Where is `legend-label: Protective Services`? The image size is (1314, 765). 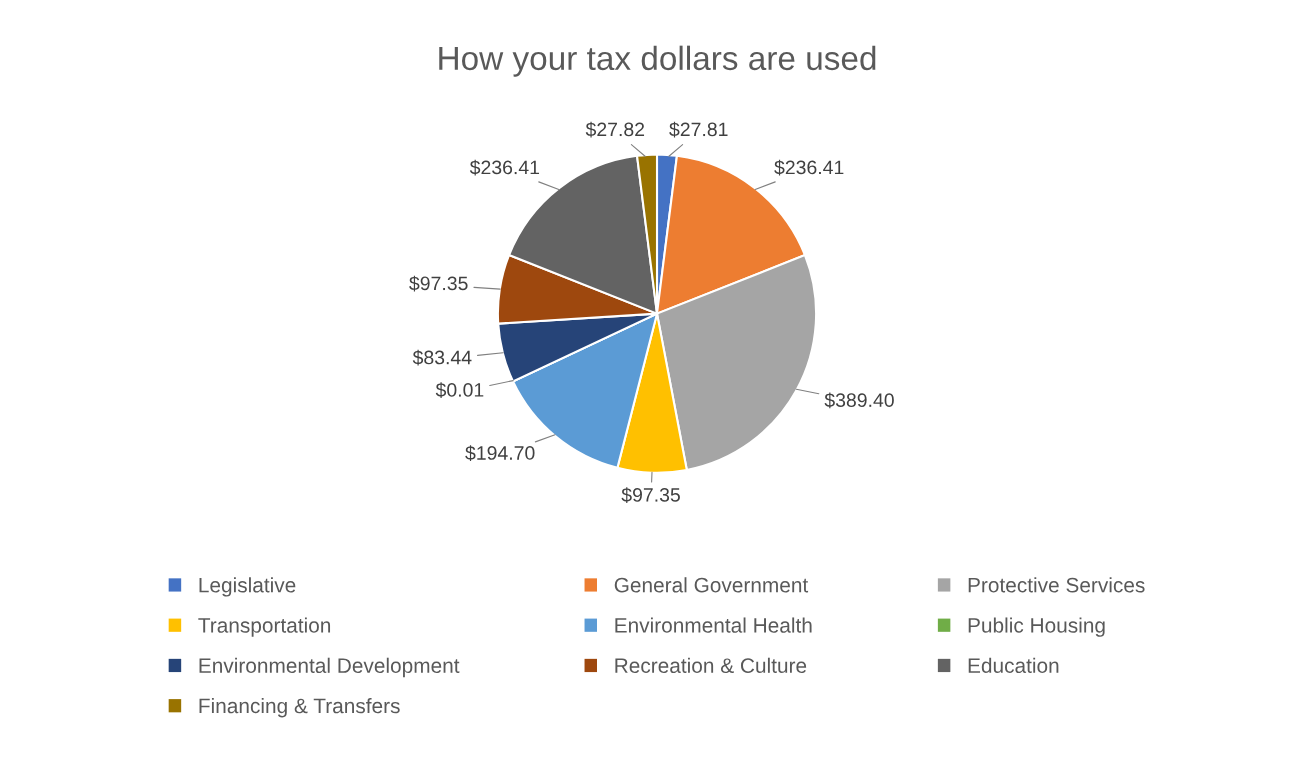
legend-label: Protective Services is located at coordinates (1056, 585).